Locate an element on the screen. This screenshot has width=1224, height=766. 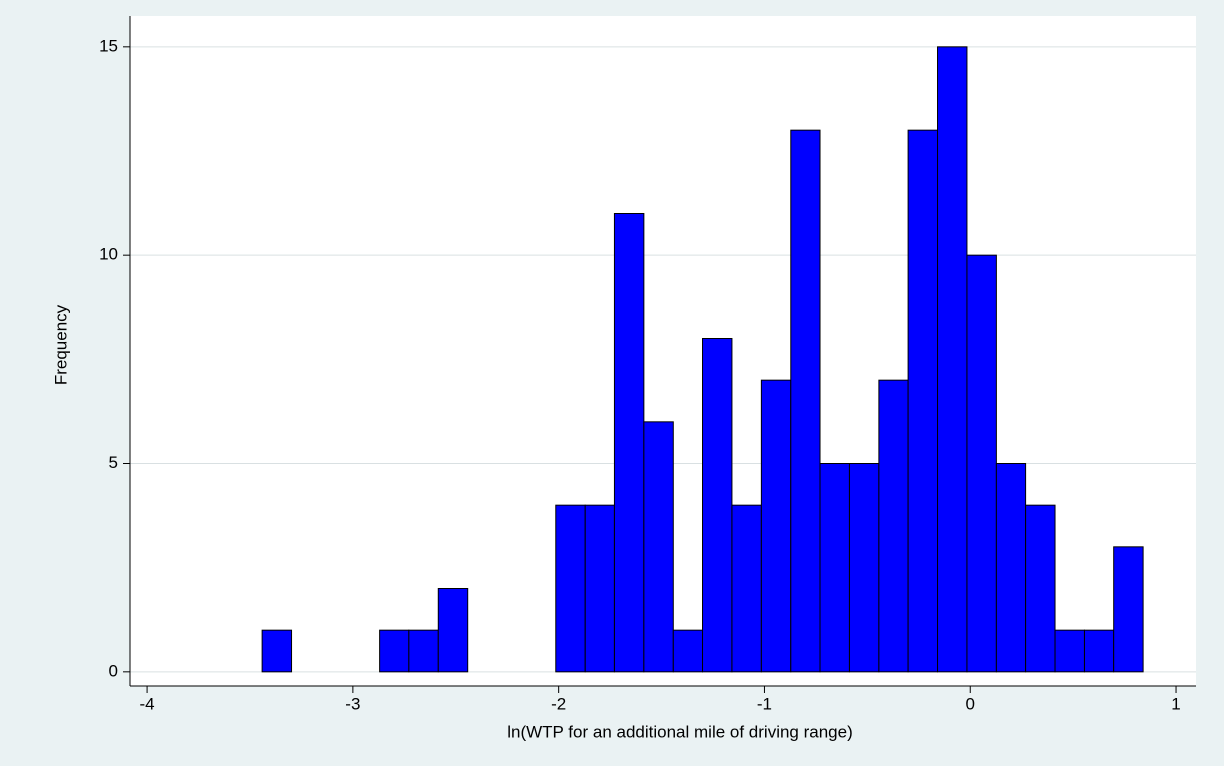
x-tick-label: -3 is located at coordinates (352, 703).